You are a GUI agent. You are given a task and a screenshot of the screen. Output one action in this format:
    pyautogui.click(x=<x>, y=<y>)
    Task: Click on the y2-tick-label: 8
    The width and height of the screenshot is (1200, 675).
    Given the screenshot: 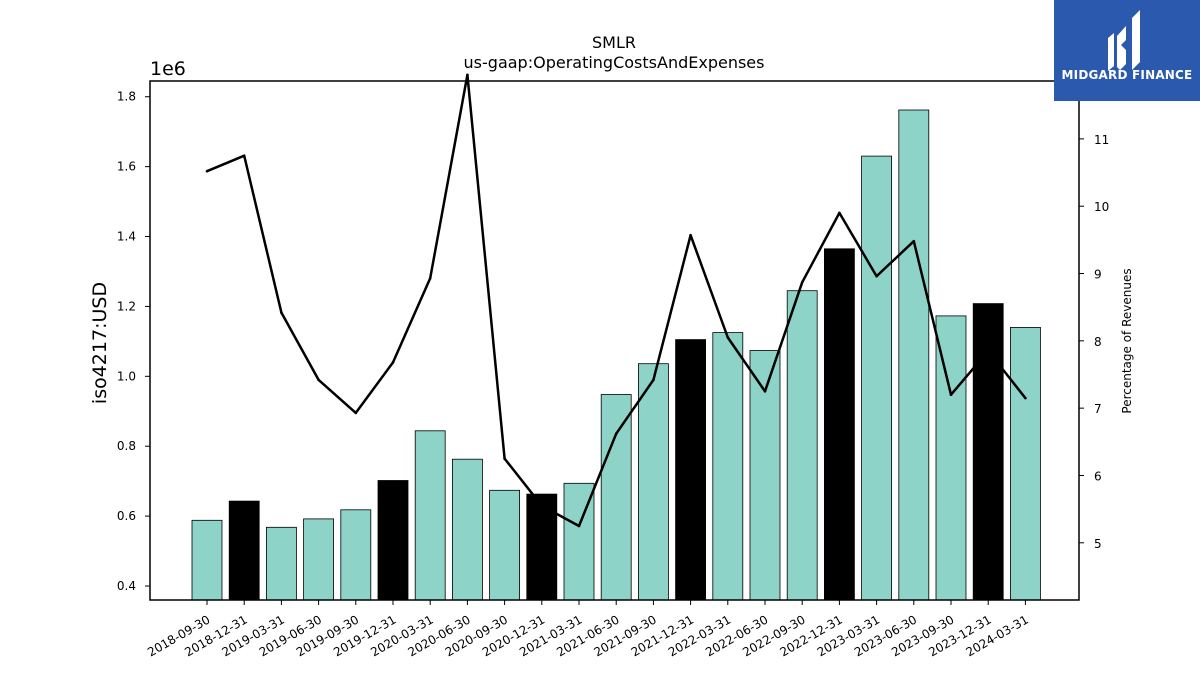 What is the action you would take?
    pyautogui.click(x=1098, y=342)
    